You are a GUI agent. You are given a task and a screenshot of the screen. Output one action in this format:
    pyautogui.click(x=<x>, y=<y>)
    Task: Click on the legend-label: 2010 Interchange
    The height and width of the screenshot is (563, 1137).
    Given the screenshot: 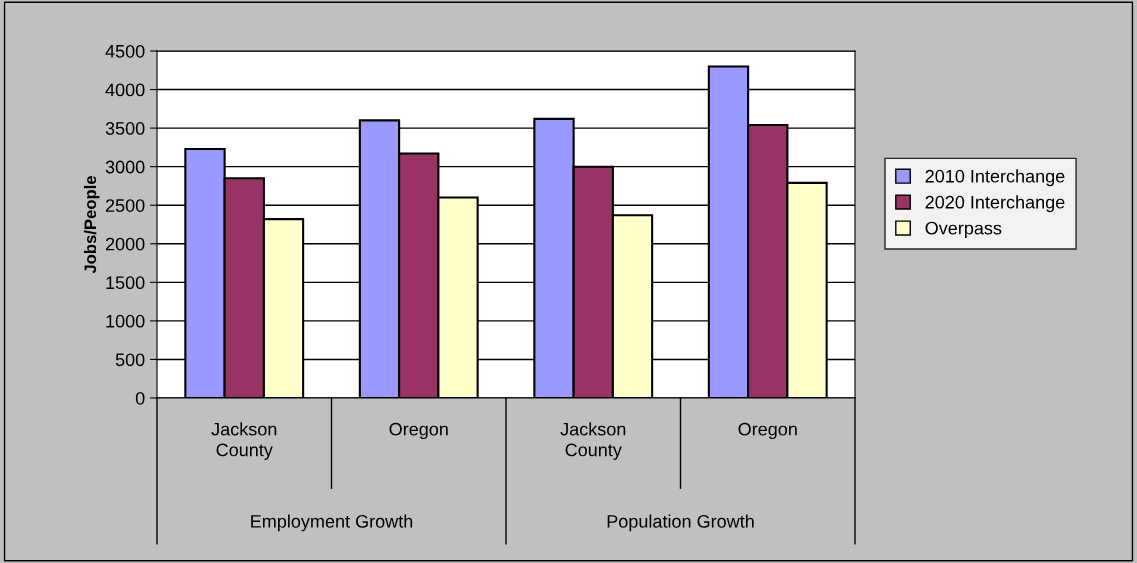 What is the action you would take?
    pyautogui.click(x=995, y=178)
    